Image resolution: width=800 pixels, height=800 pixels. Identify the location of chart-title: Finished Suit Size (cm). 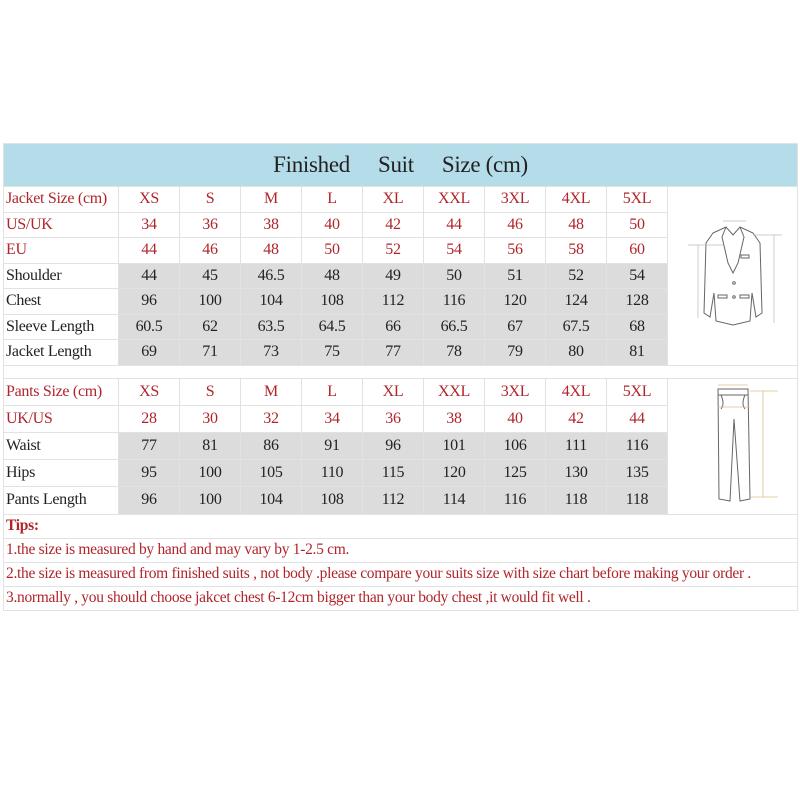
(400, 165).